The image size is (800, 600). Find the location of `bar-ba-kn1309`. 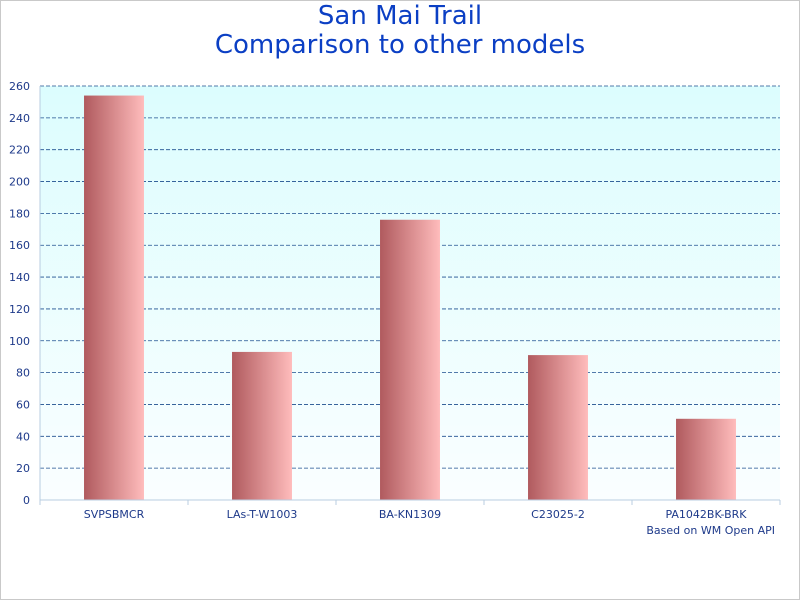

bar-ba-kn1309 is located at coordinates (410, 359).